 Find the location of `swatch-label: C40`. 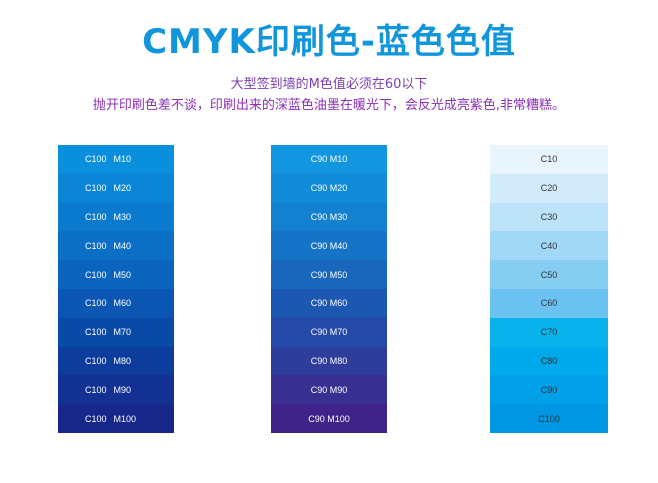

swatch-label: C40 is located at coordinates (549, 245).